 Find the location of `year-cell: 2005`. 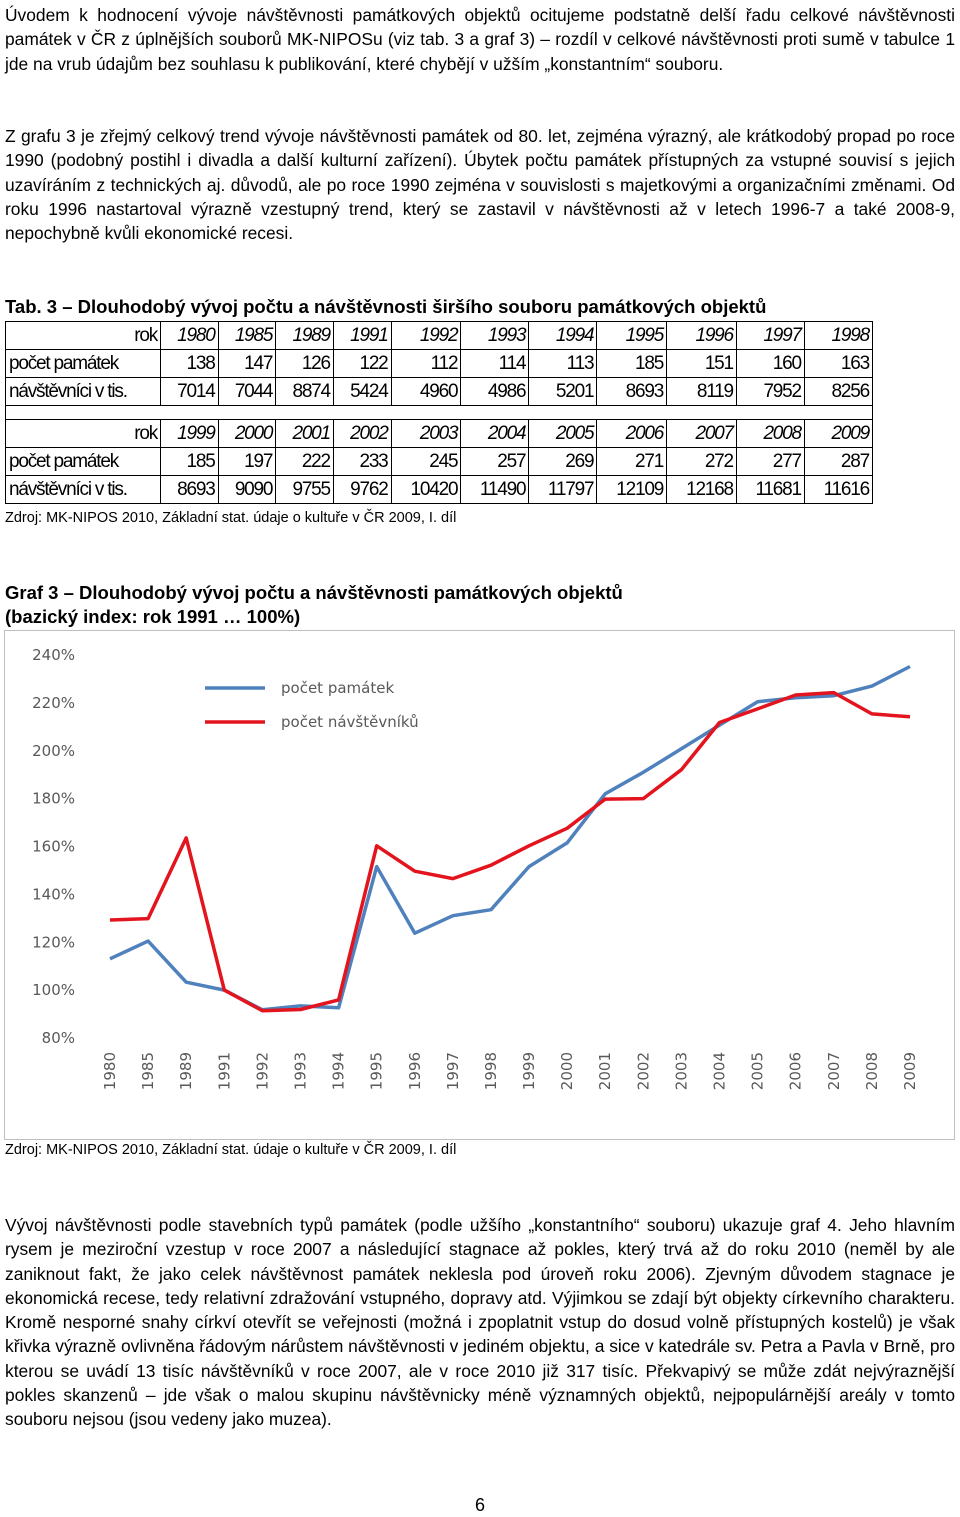

year-cell: 2005 is located at coordinates (563, 433).